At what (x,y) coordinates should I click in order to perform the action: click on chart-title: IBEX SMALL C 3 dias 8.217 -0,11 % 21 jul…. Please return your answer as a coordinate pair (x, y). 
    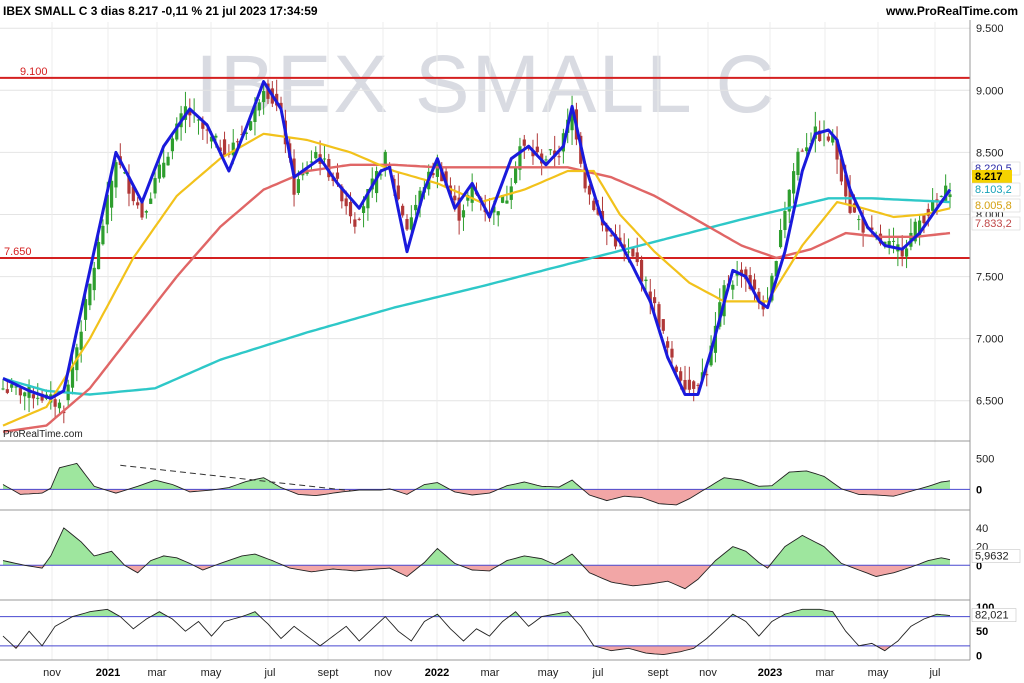
    Looking at the image, I should click on (160, 11).